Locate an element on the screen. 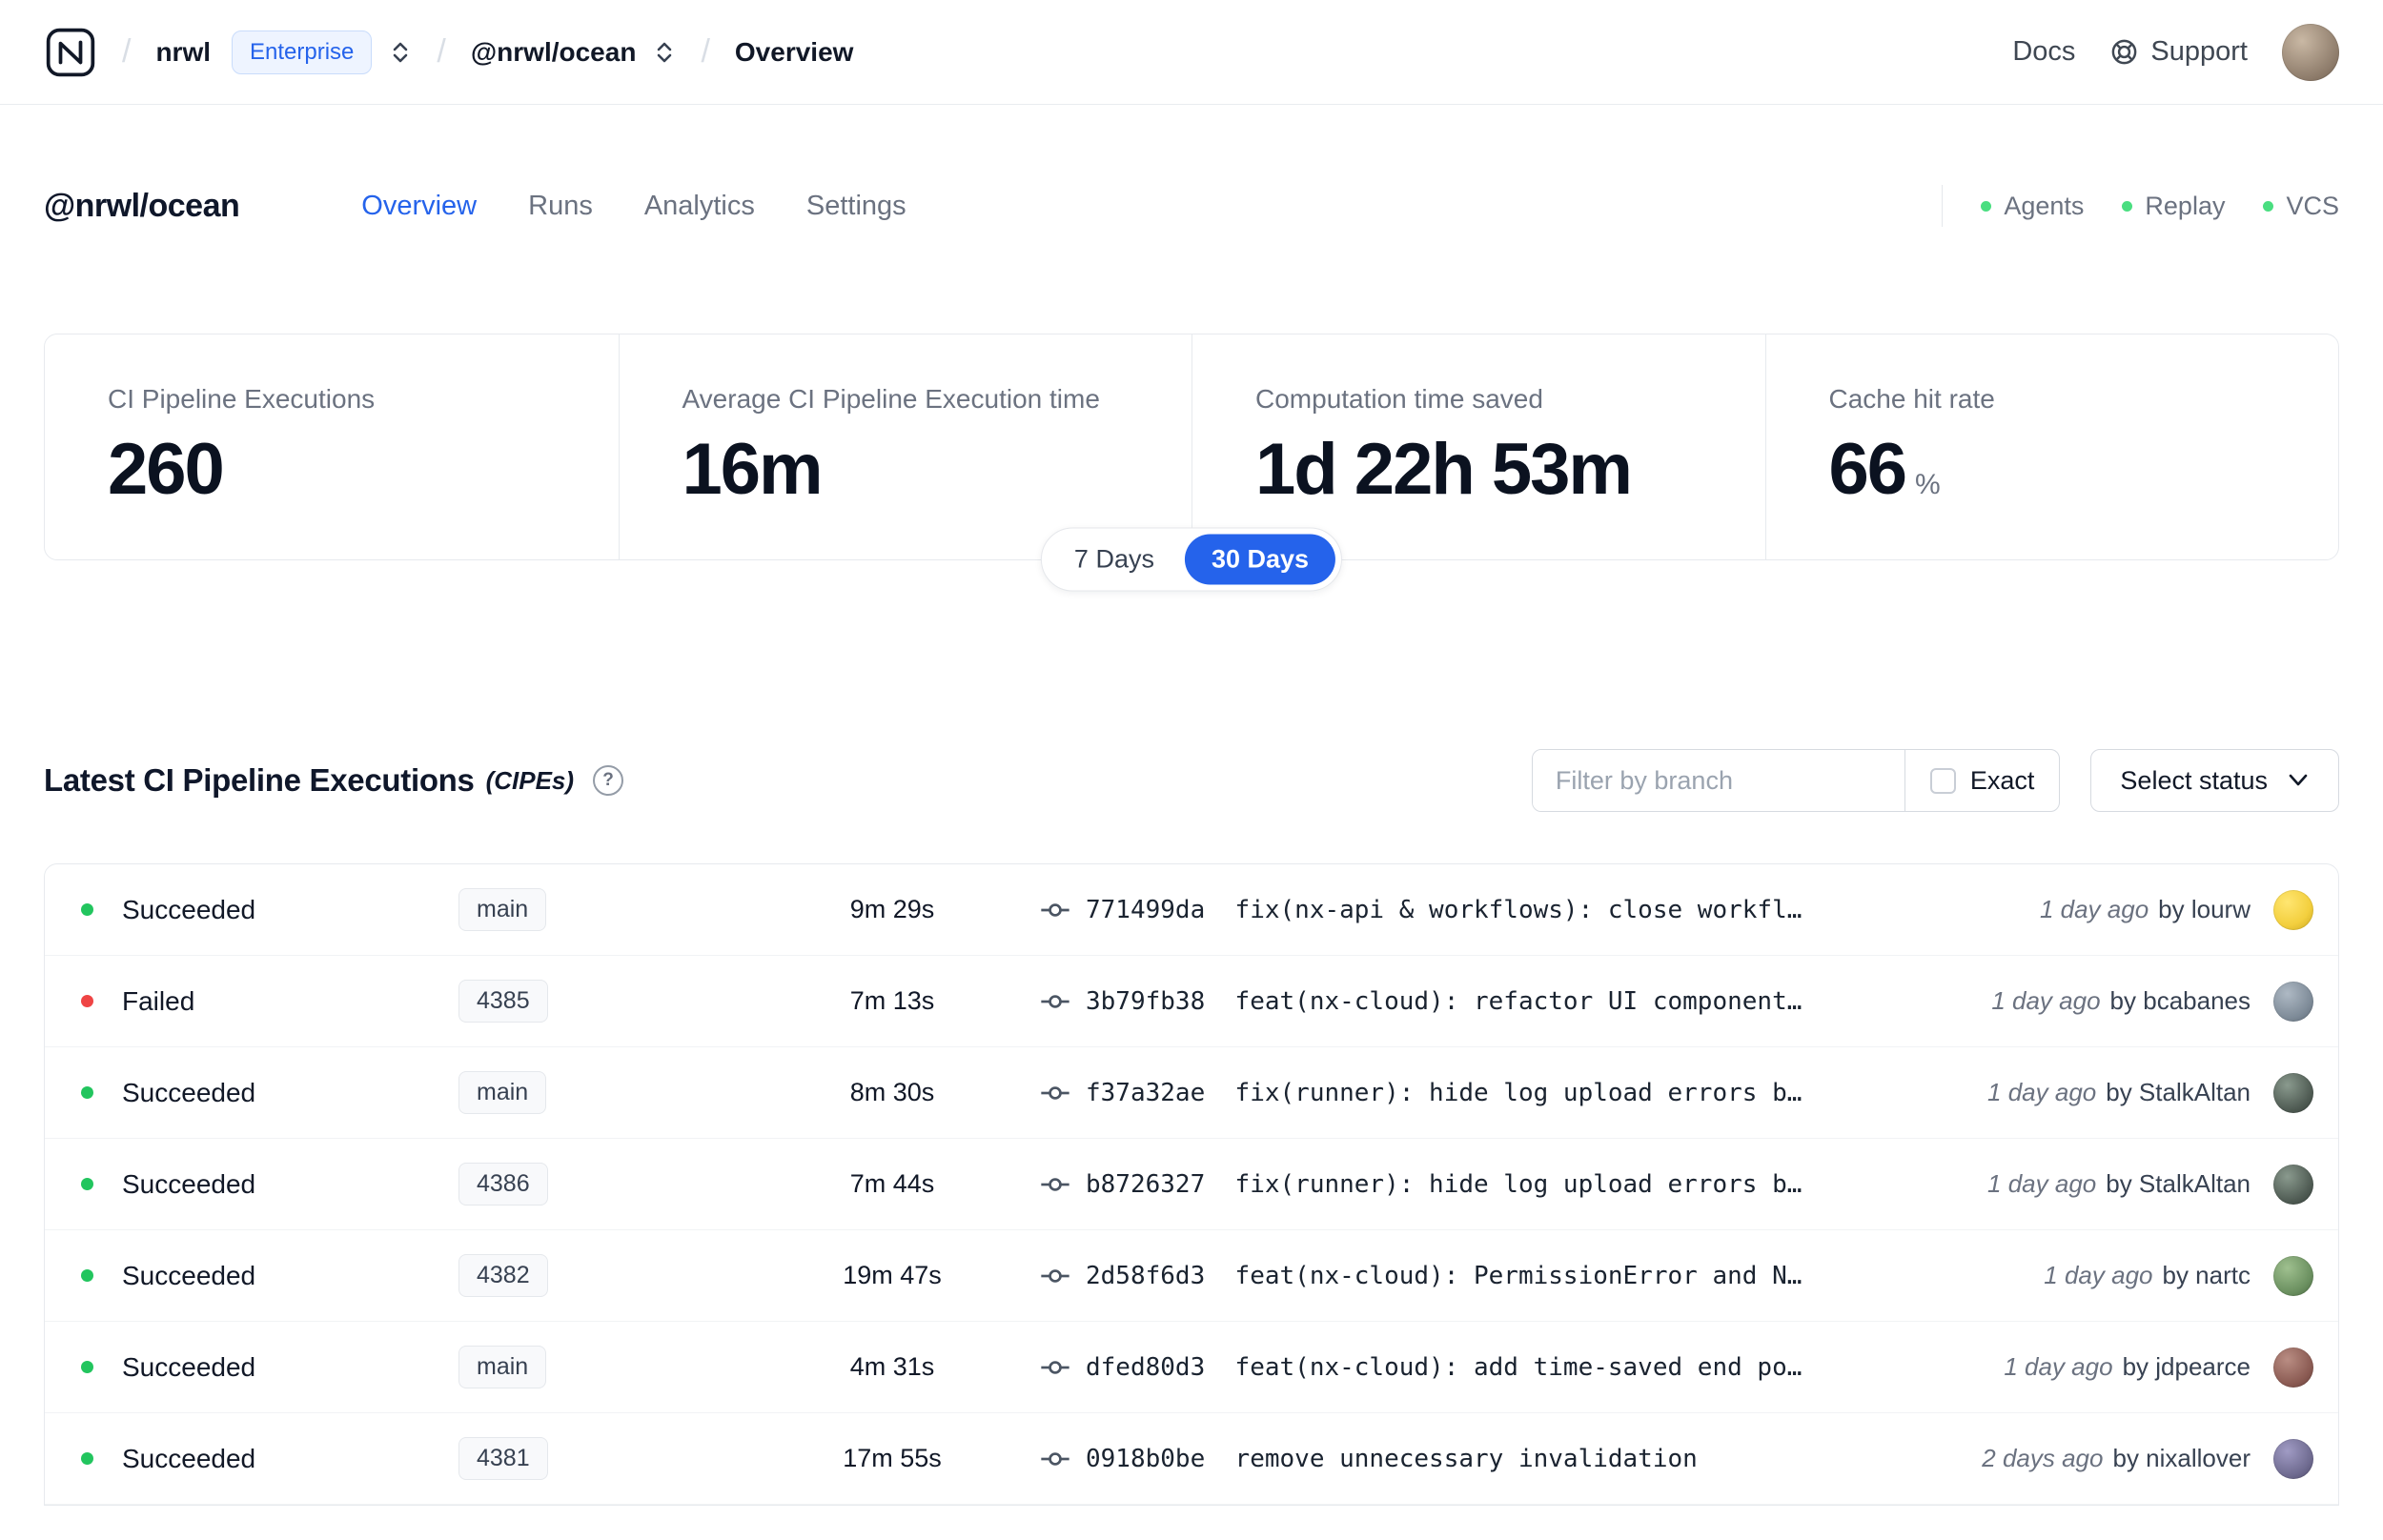 Image resolution: width=2383 pixels, height=1540 pixels. stat-card-ci-executions: CI Pipeline Executions 260 is located at coordinates (332, 446).